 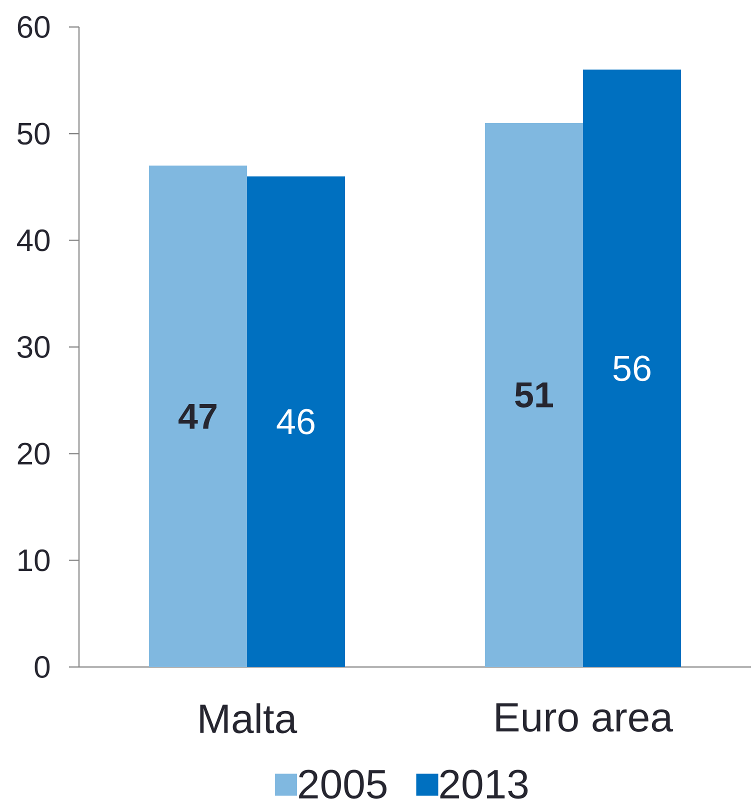 I want to click on y-tick-label: 10, so click(x=34, y=560).